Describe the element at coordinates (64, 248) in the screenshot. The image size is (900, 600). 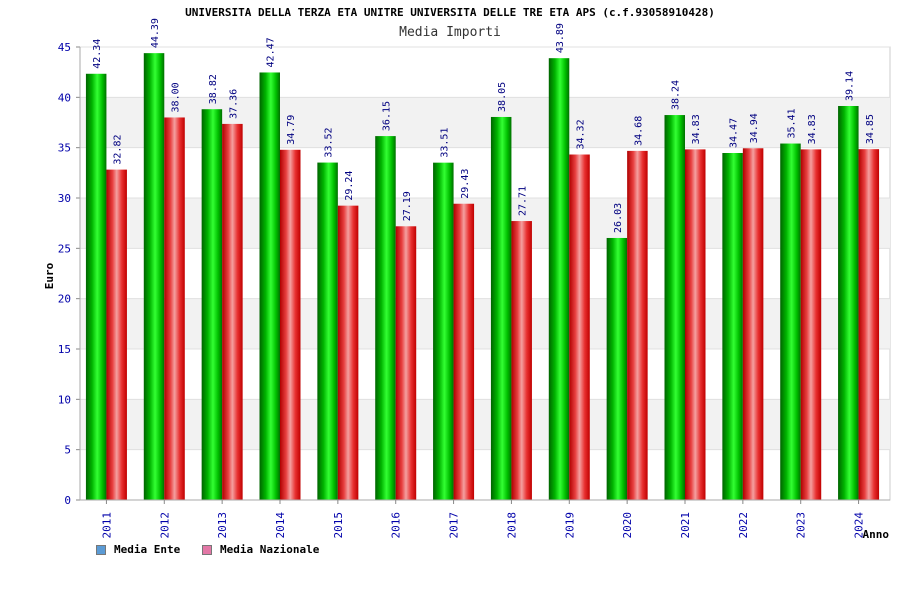
I see `y-tick-label: 25` at that location.